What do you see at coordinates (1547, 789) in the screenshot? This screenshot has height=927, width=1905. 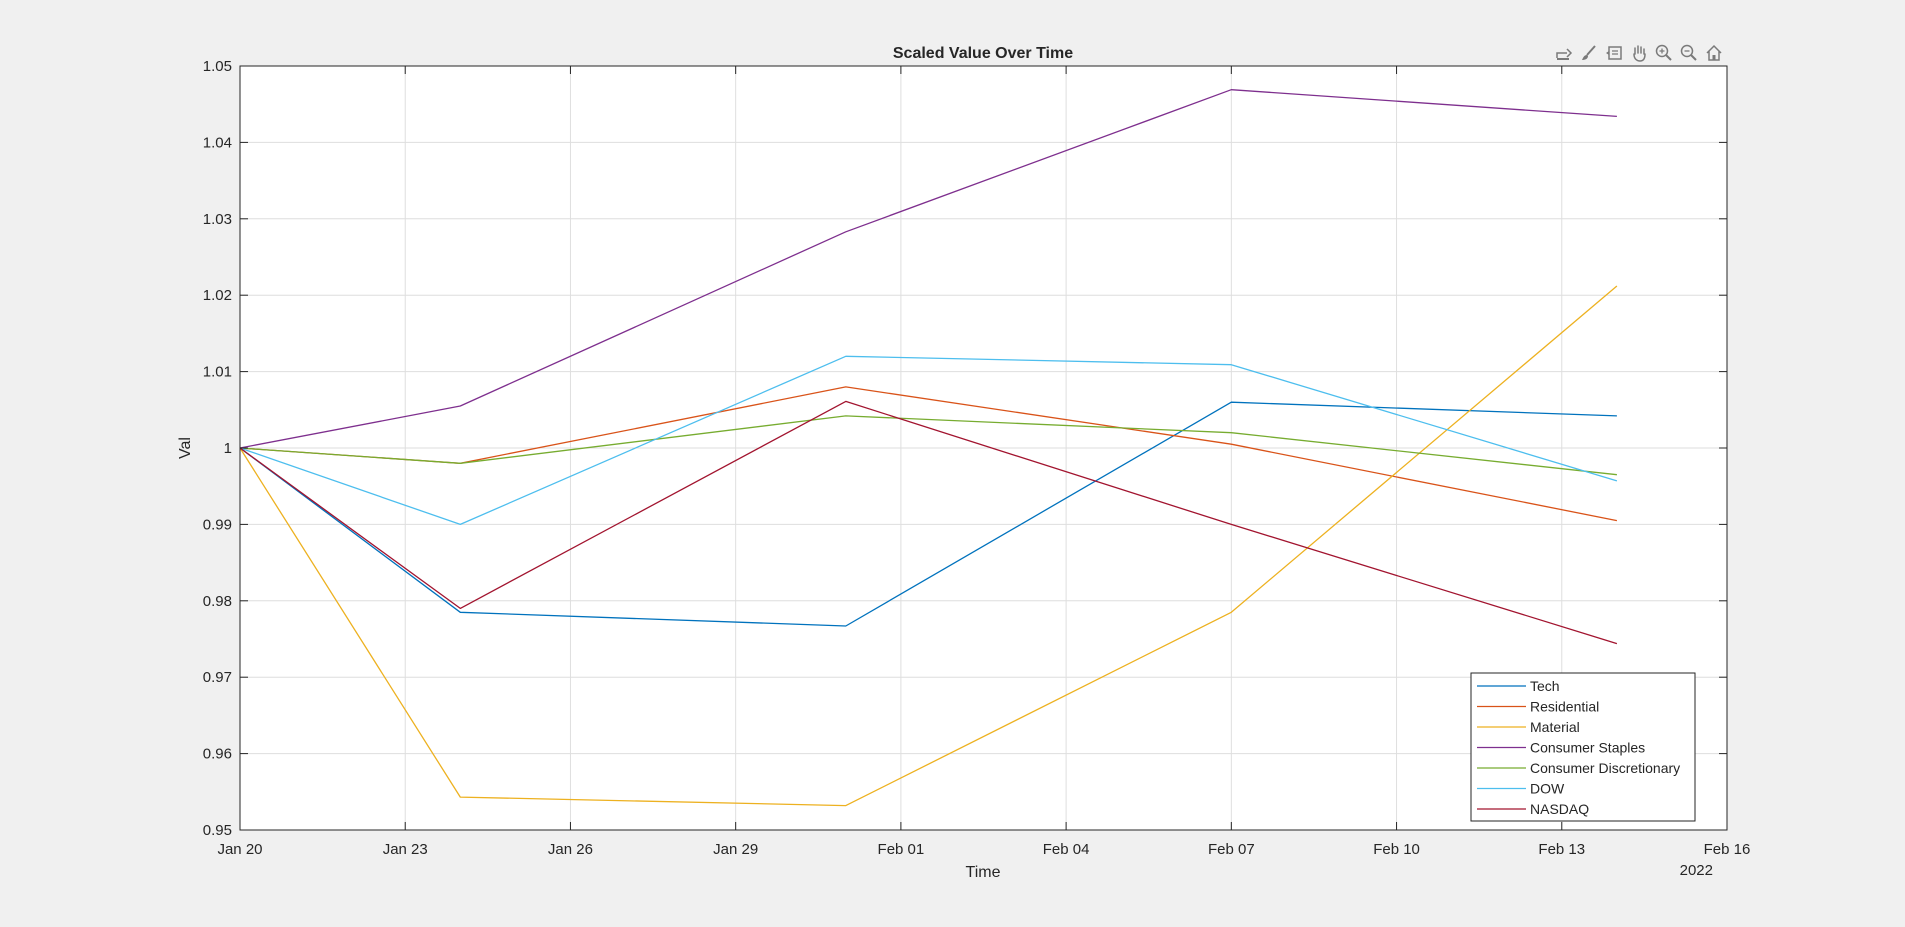 I see `legend-label: DOW` at bounding box center [1547, 789].